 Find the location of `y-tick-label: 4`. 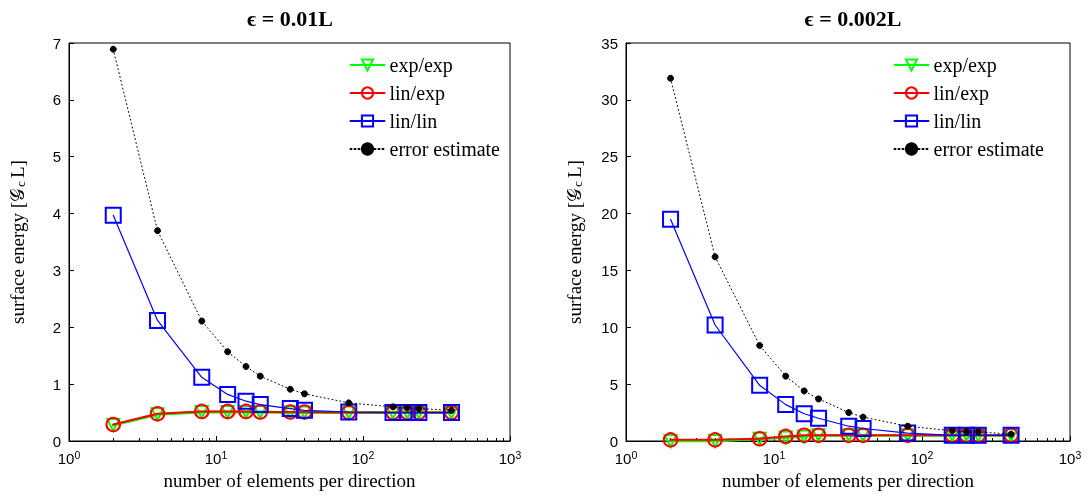

y-tick-label: 4 is located at coordinates (56, 214).